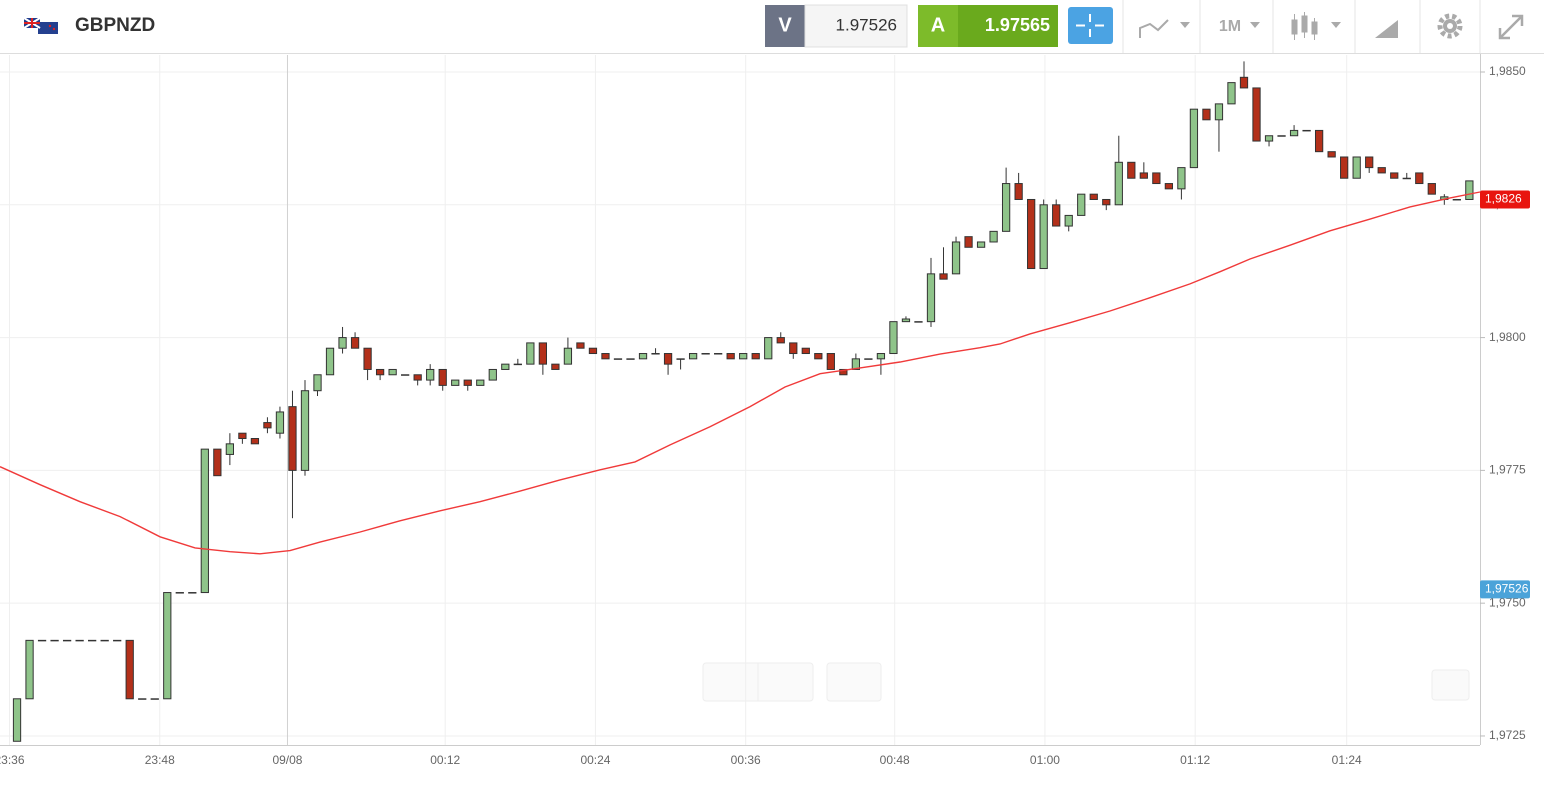  I want to click on sell-label: V, so click(785, 25).